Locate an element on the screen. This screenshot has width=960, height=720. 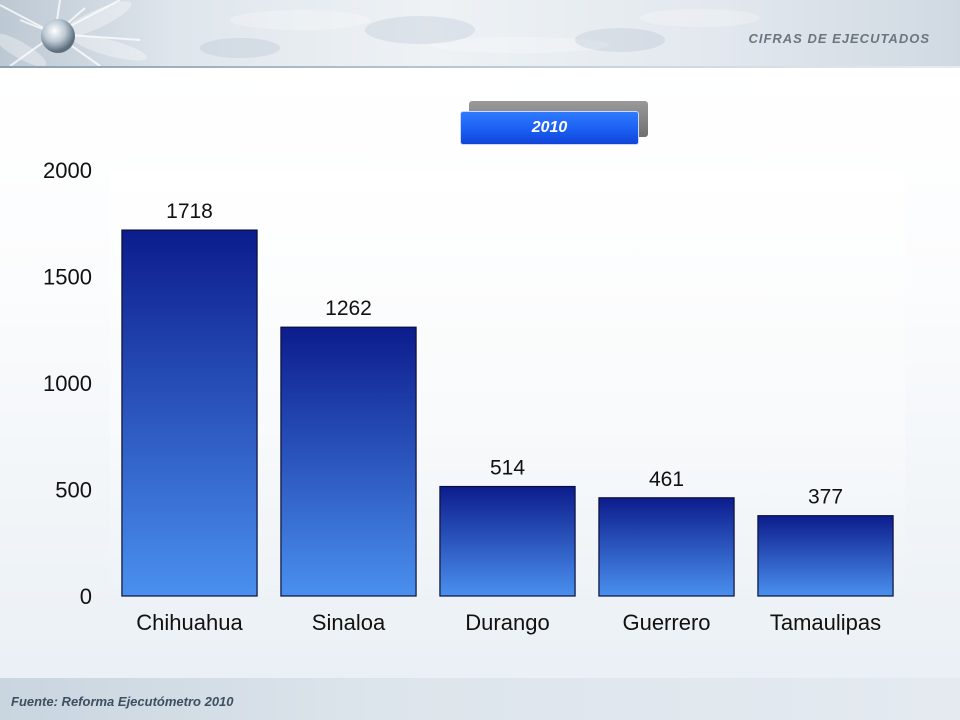
page-title: CIFRAS DE EJECUTADOS is located at coordinates (839, 38).